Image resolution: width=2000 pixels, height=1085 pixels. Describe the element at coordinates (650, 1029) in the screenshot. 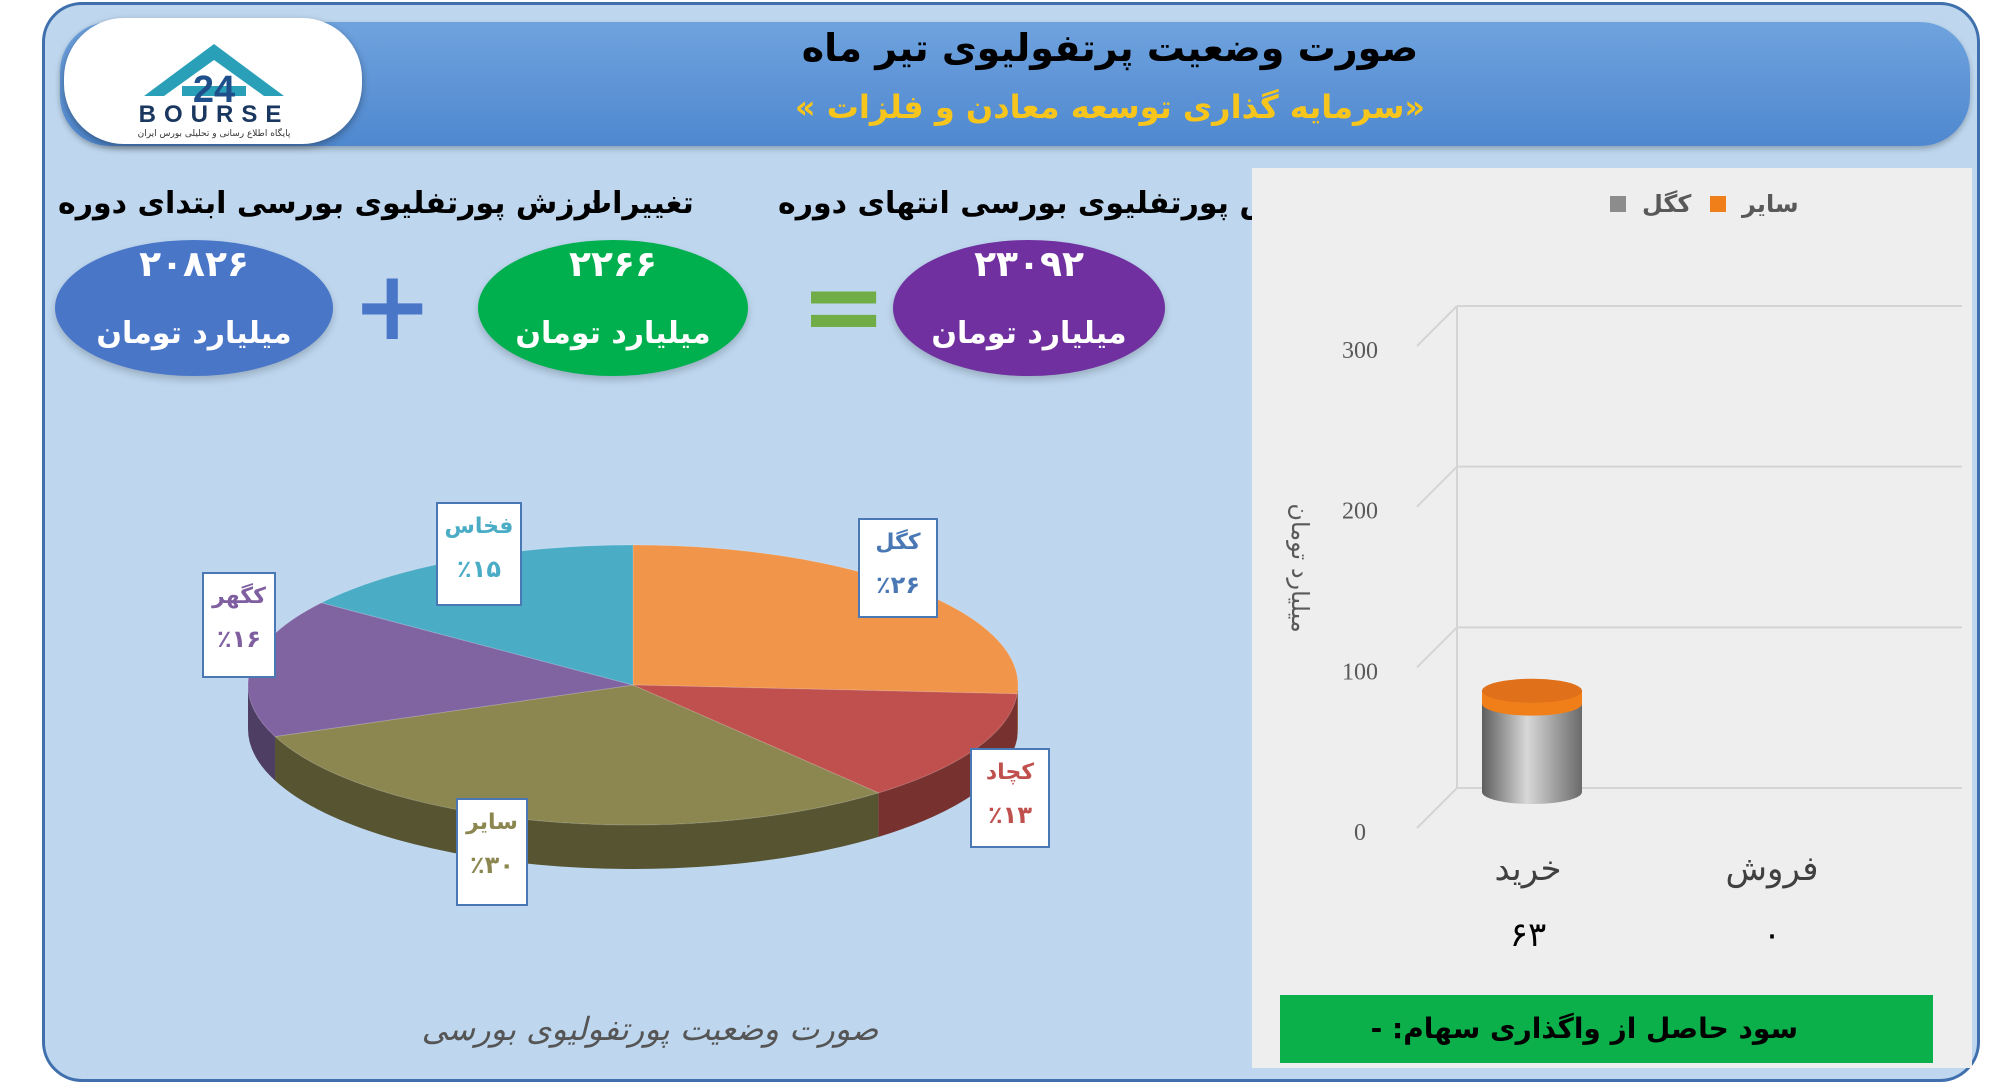

I see `pie-caption: صورت وضعیت پورتفولیوی بورسی` at that location.